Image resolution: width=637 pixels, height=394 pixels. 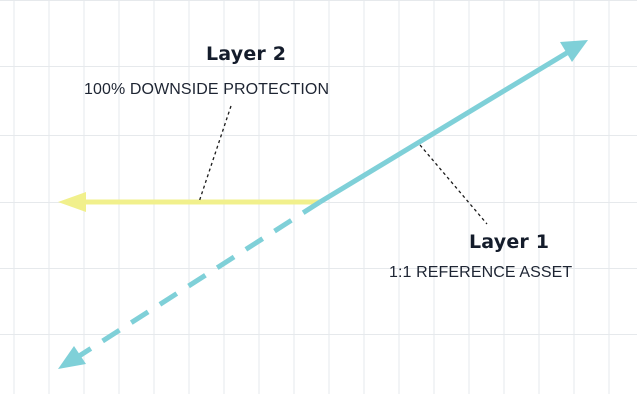 I want to click on layer1-subtitle: 1:1 REFERENCE ASSET, so click(x=481, y=272).